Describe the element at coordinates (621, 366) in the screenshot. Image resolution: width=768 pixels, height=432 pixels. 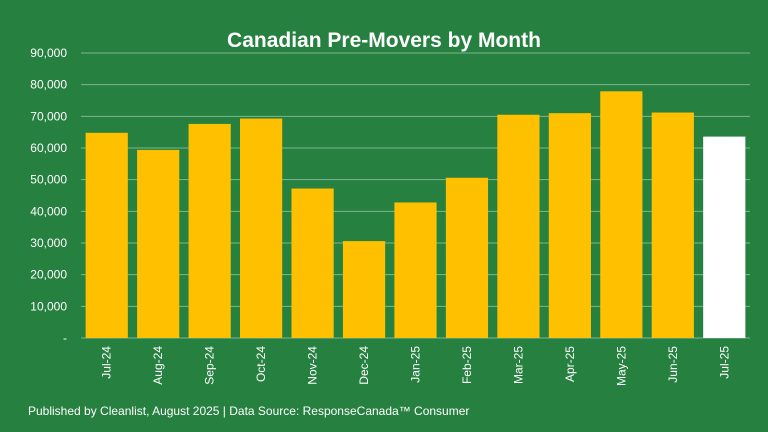
I see `x-tick-label: May-25` at that location.